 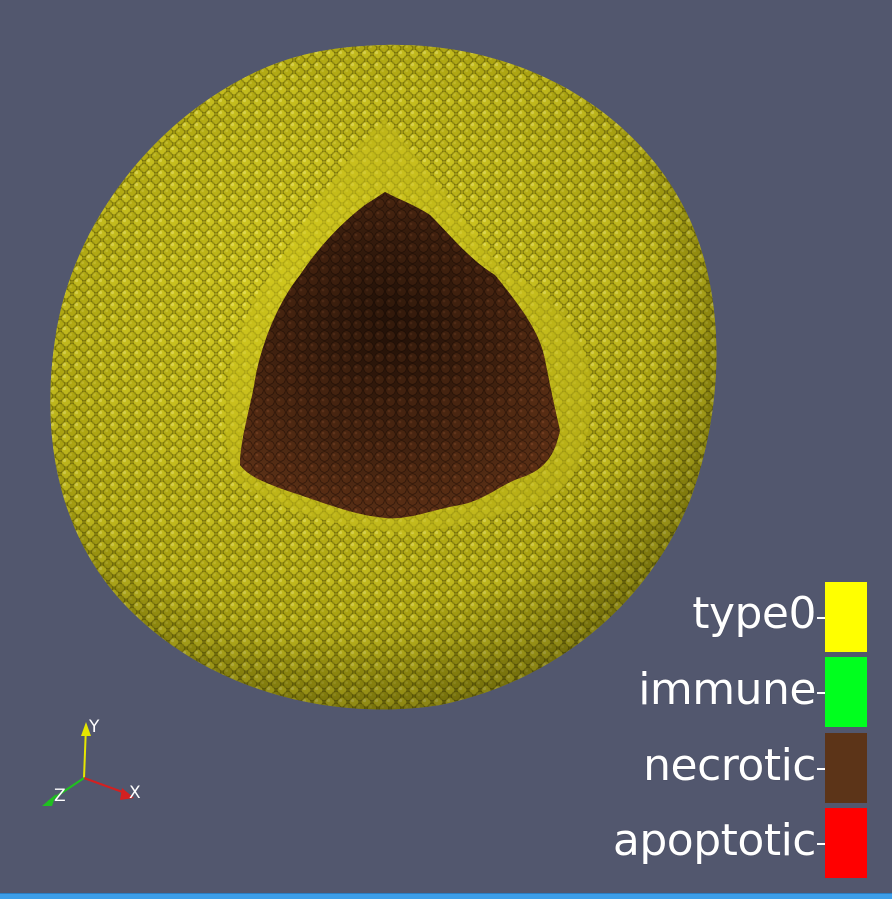 What do you see at coordinates (714, 840) in the screenshot?
I see `legend-label-apoptotic: apoptotic` at bounding box center [714, 840].